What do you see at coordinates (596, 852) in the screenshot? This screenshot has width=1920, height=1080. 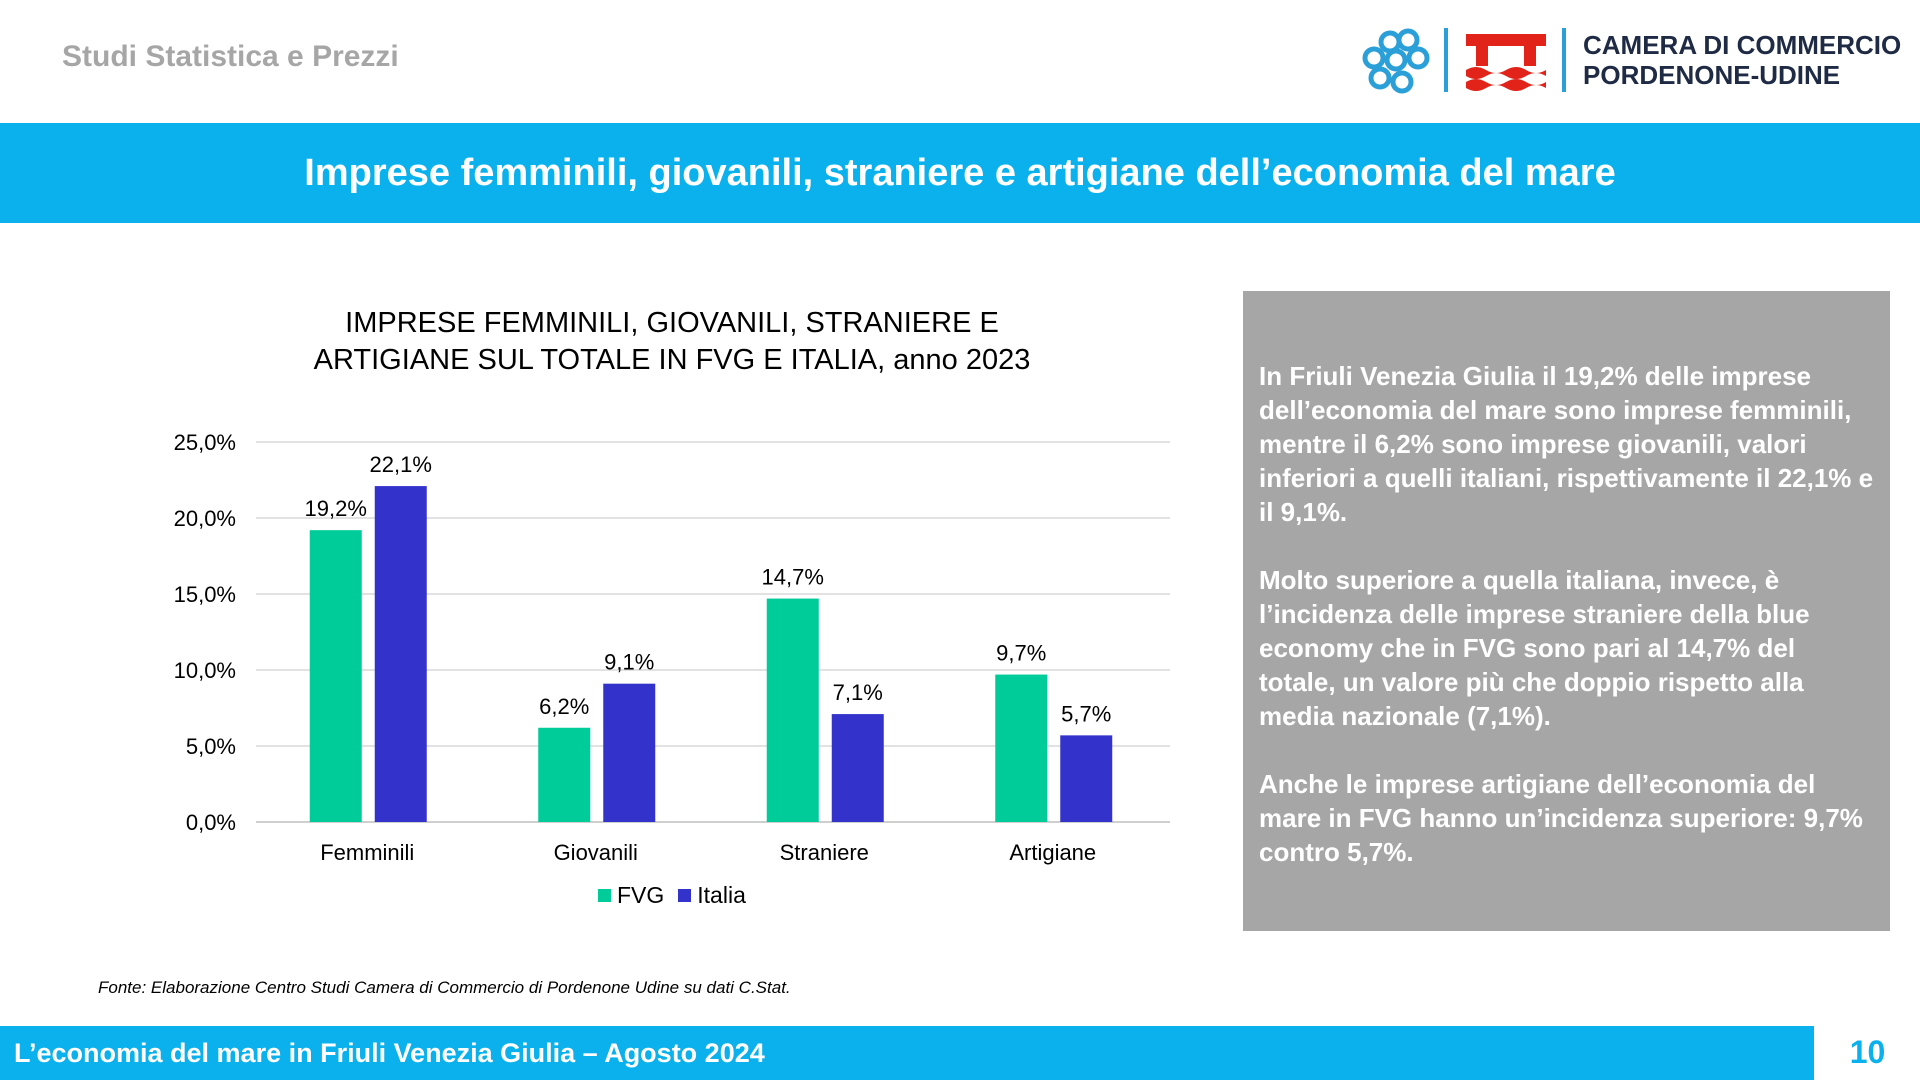 I see `x-tick-label: Giovanili` at bounding box center [596, 852].